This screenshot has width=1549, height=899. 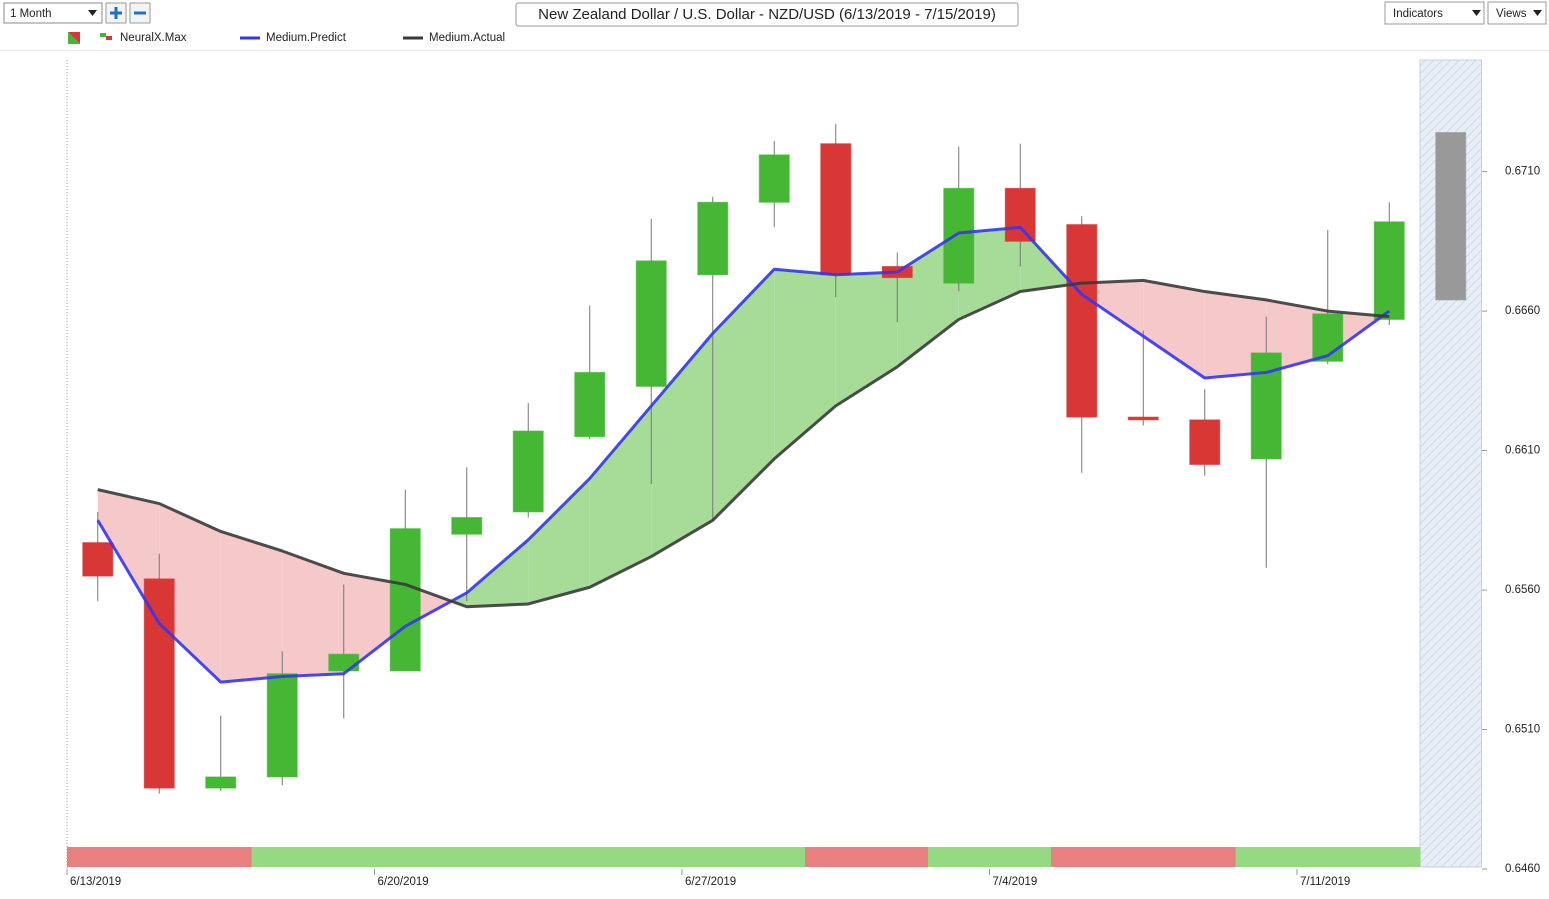 I want to click on x-tick-label: 6/13/2019, so click(x=95, y=882).